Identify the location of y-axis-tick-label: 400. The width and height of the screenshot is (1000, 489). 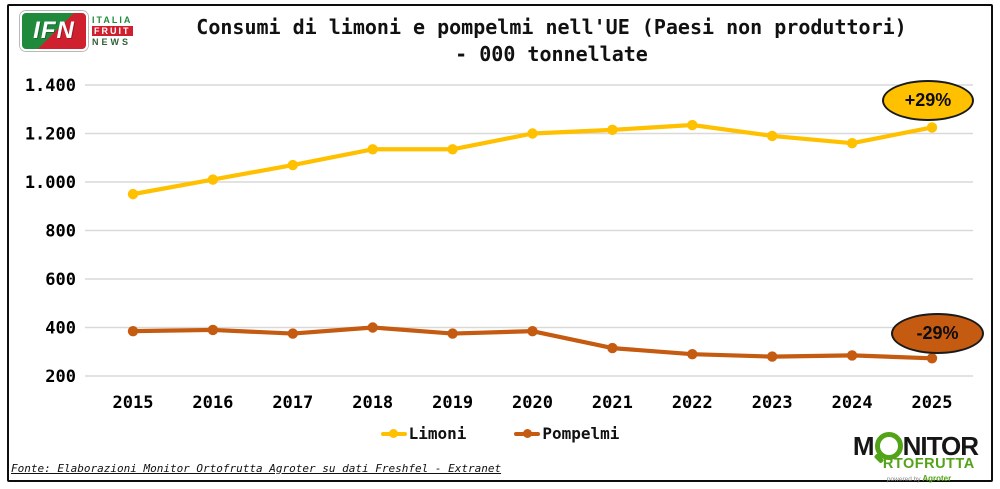
(60, 329).